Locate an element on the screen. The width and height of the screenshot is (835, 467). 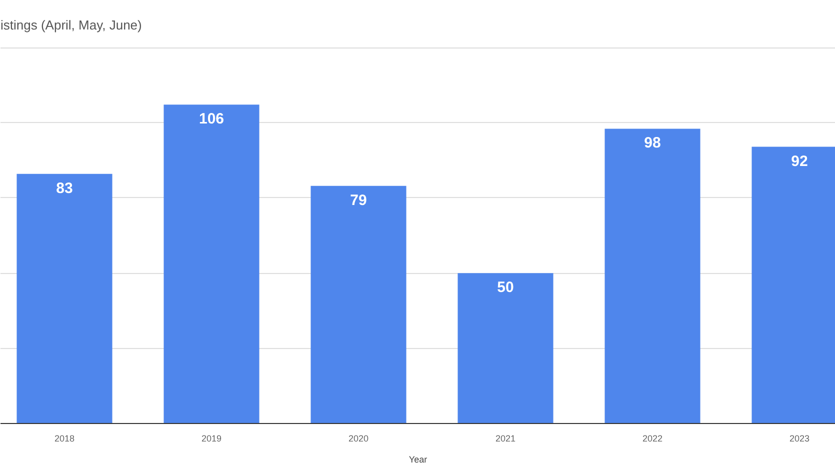
data-label: 106 is located at coordinates (211, 119).